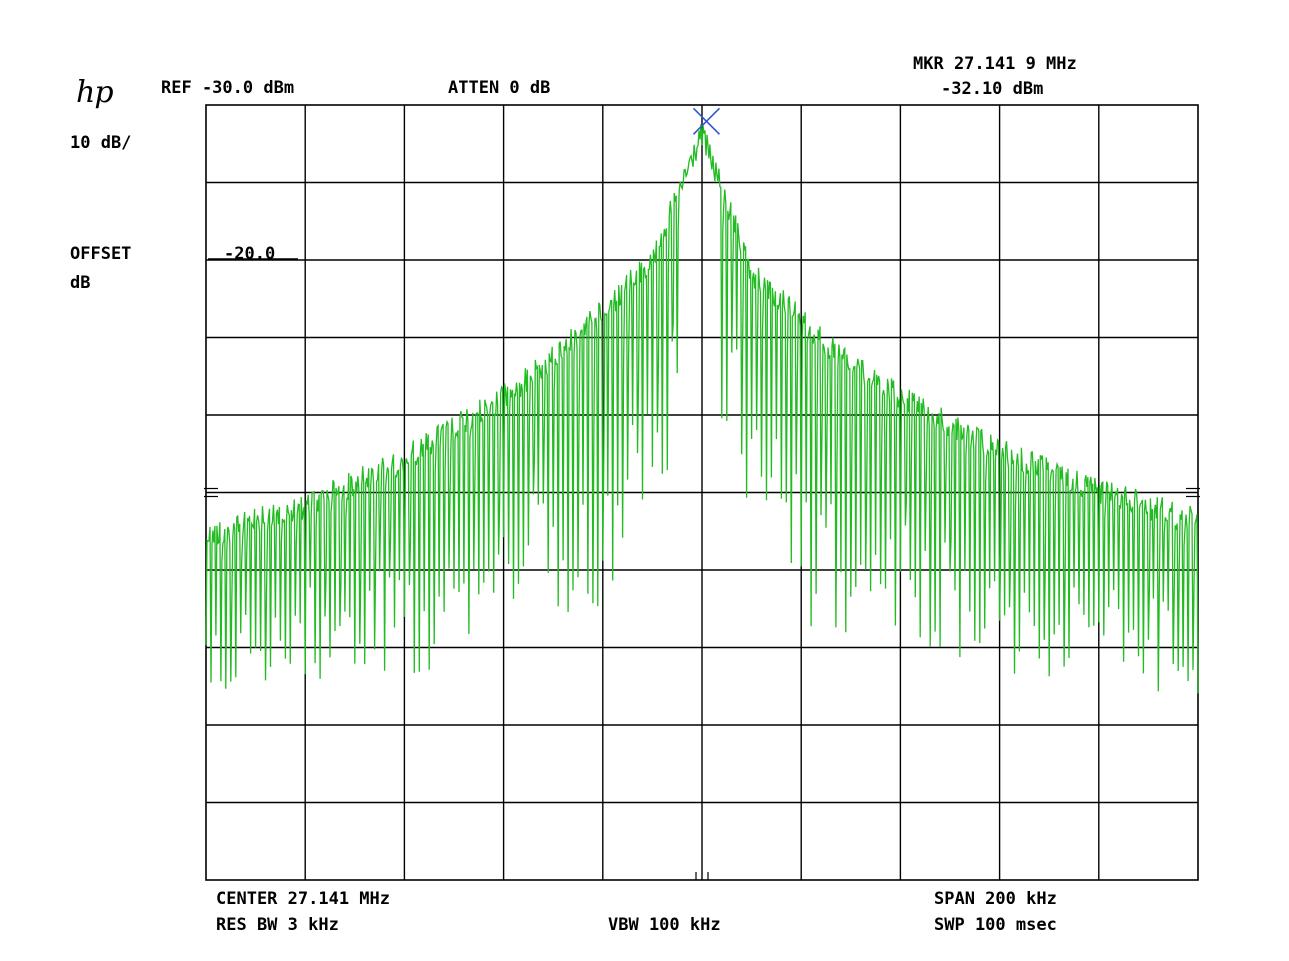 The image size is (1289, 961). What do you see at coordinates (101, 143) in the screenshot?
I see `scale-label: 10 dB/` at bounding box center [101, 143].